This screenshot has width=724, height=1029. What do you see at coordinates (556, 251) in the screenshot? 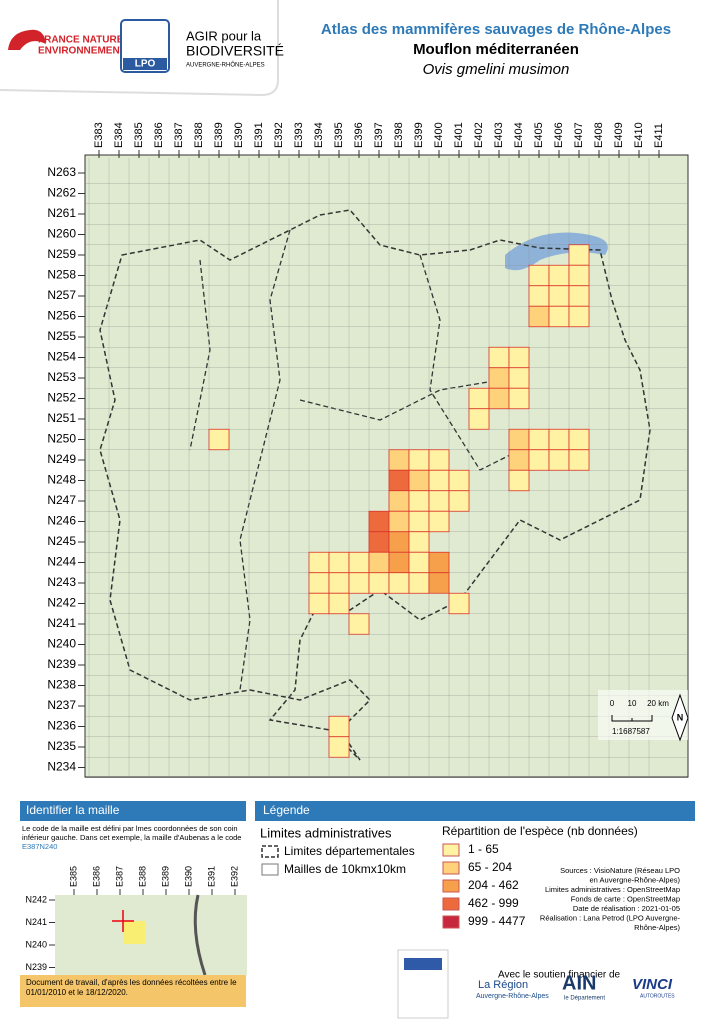
I see `lake` at bounding box center [556, 251].